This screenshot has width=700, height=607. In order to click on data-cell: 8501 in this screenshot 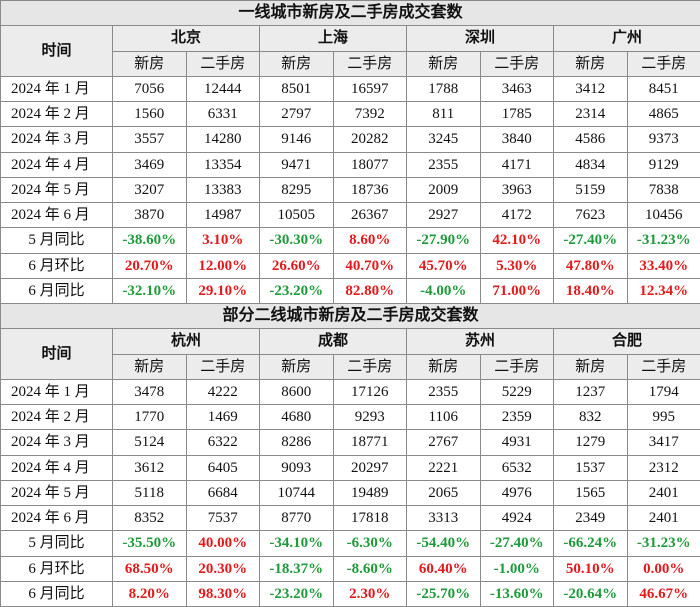, I will do `click(297, 88)`.